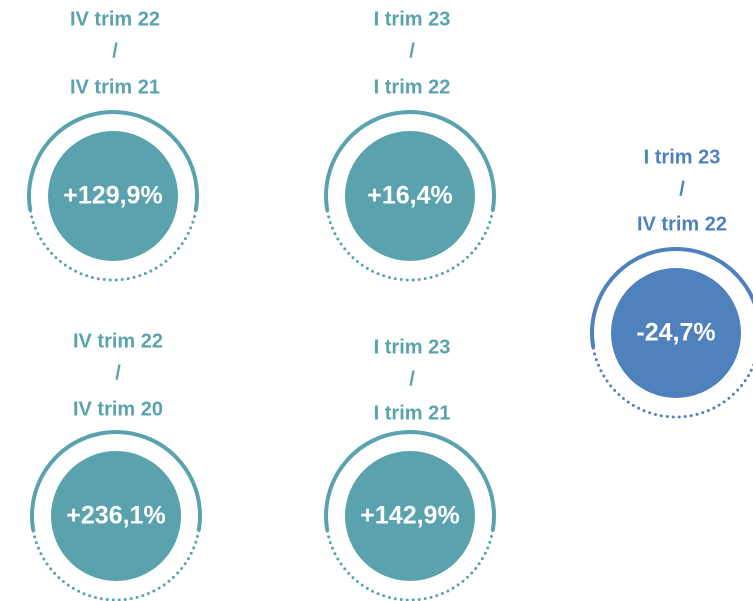  I want to click on change-value: +129,9%, so click(112, 196).